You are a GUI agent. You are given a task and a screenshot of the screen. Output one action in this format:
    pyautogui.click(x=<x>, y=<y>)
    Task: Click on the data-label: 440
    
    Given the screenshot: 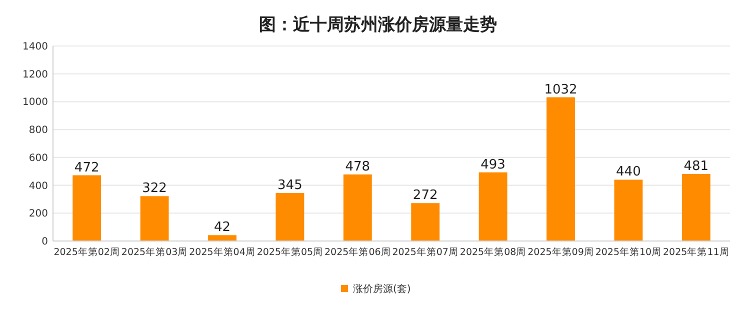 What is the action you would take?
    pyautogui.click(x=628, y=172)
    